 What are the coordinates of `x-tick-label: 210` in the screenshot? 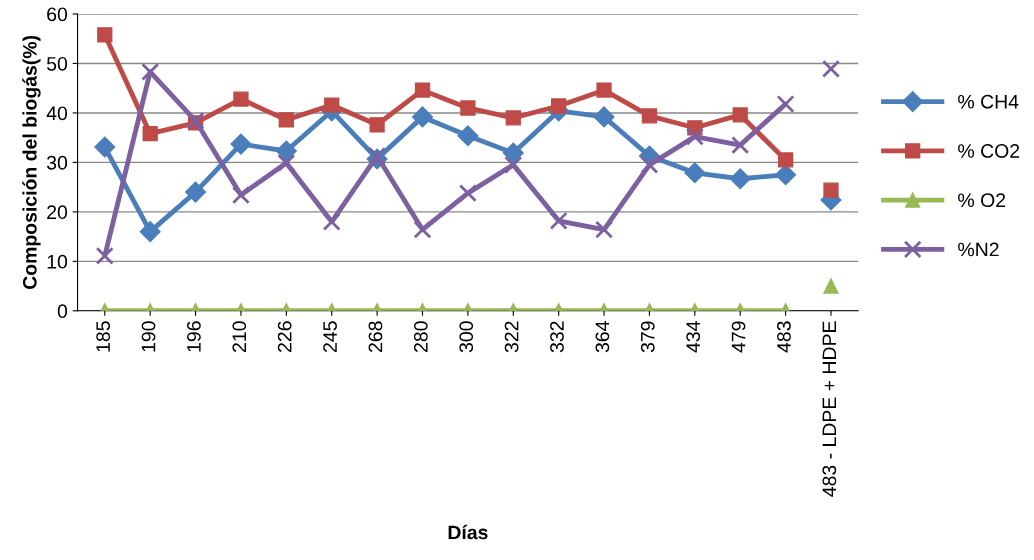 It's located at (239, 336).